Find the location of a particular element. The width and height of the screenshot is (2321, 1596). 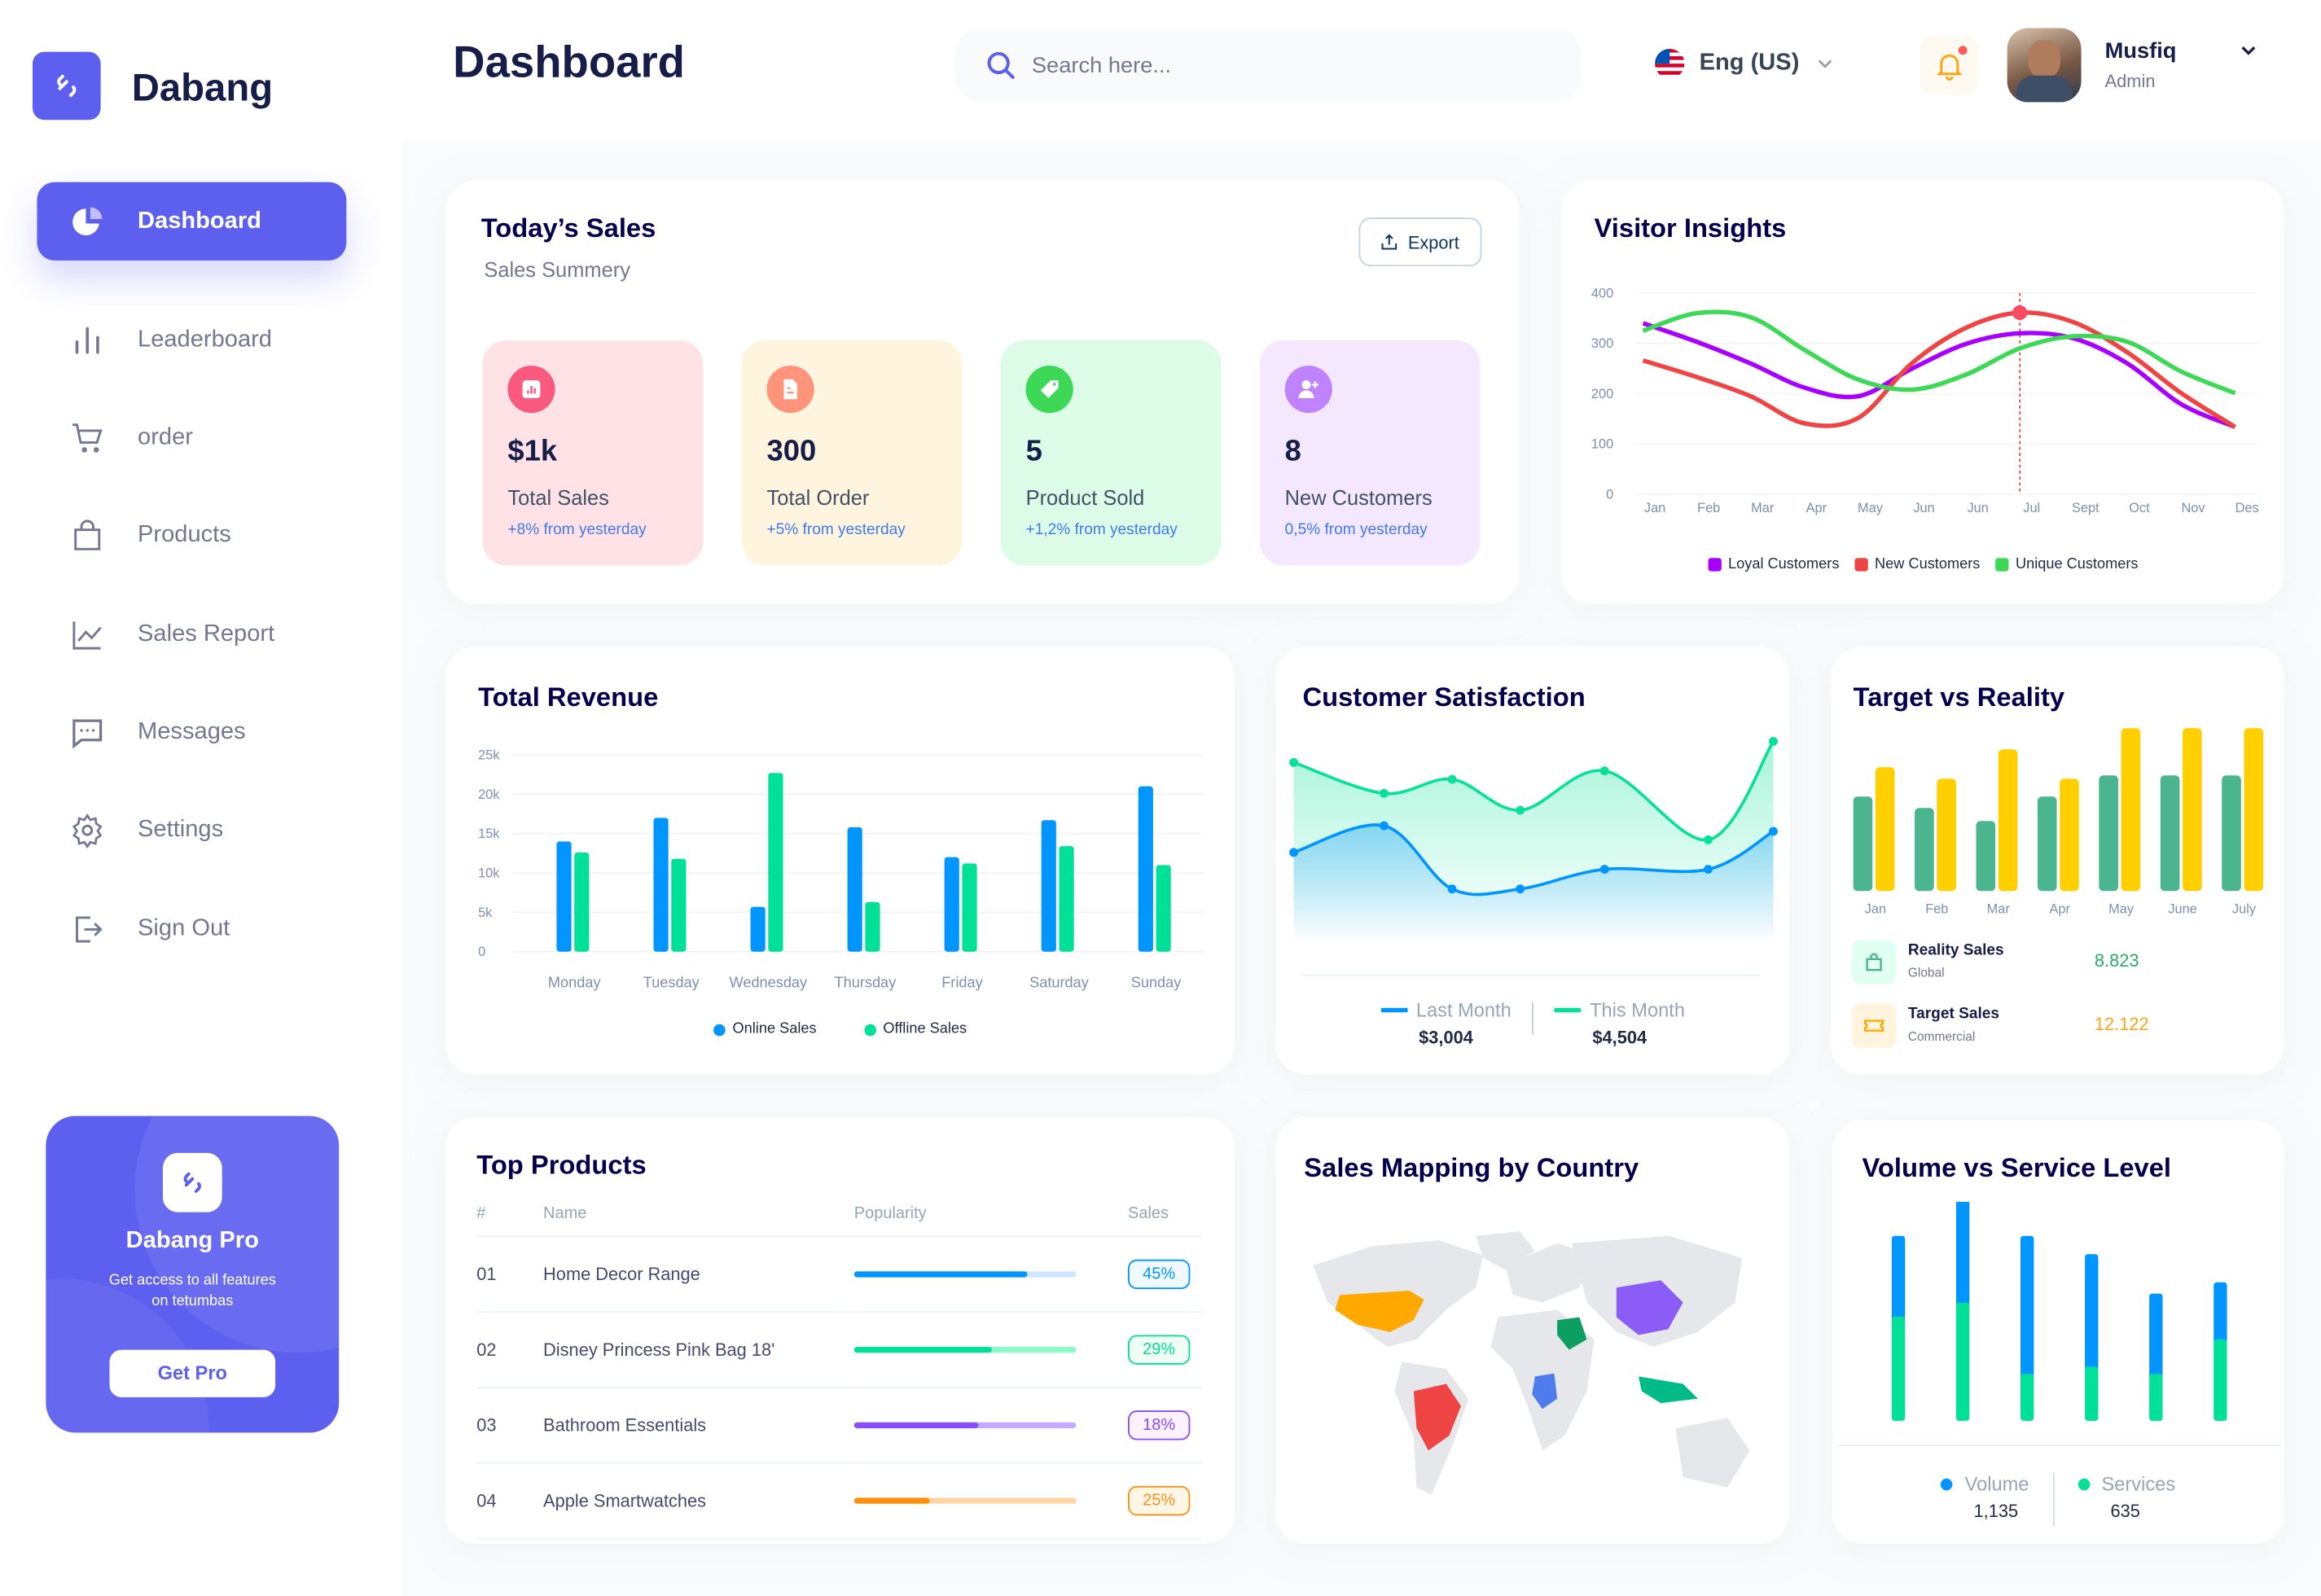

legend-label: Last Month is located at coordinates (1463, 1010).